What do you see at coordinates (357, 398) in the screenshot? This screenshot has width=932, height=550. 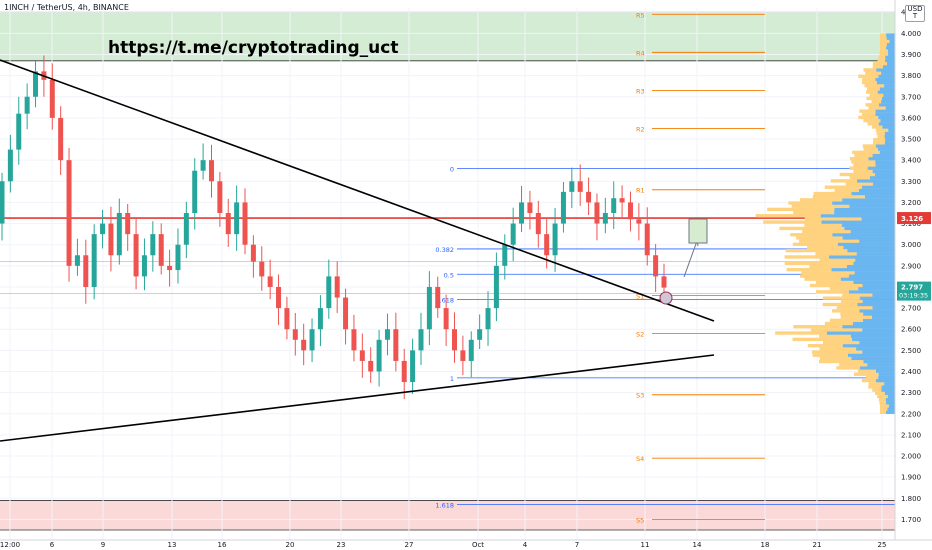 I see `ascending-trendline` at bounding box center [357, 398].